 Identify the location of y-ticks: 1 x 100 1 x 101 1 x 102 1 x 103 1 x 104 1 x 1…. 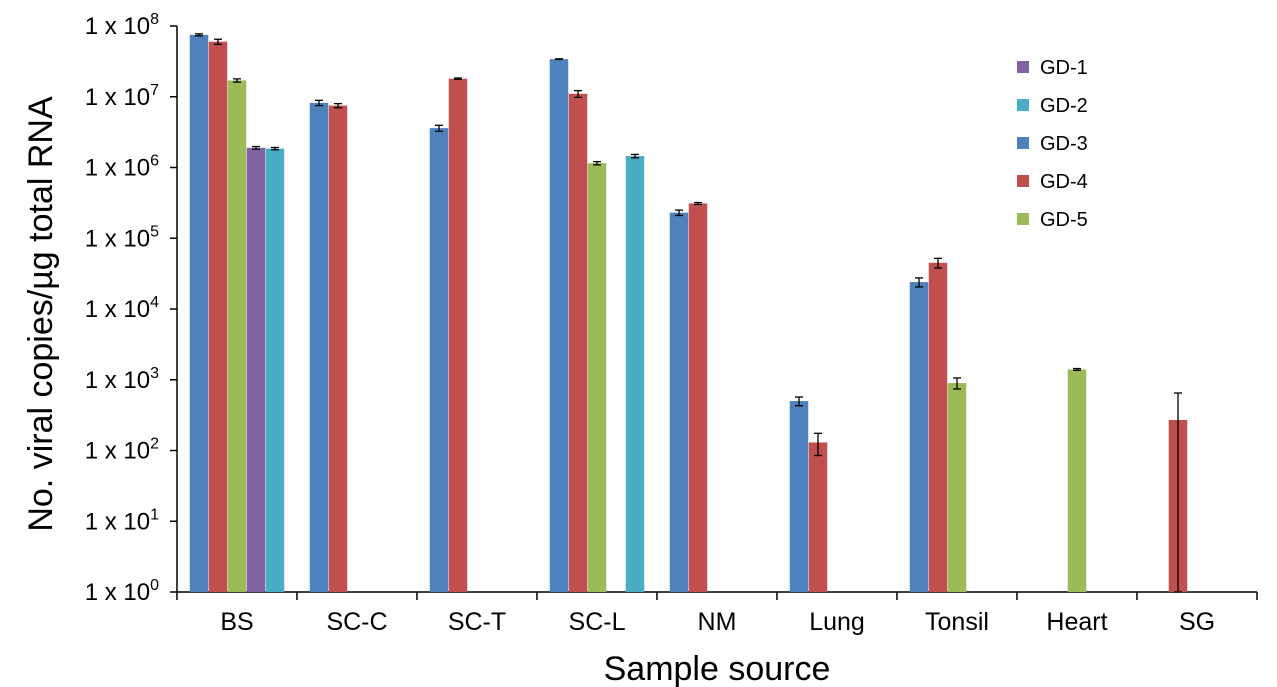
(131, 308).